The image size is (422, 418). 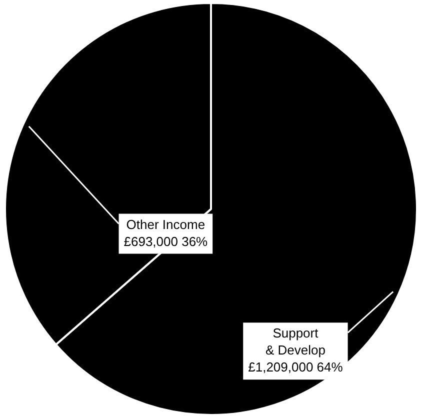 What do you see at coordinates (166, 224) in the screenshot?
I see `slice-label: Other Income` at bounding box center [166, 224].